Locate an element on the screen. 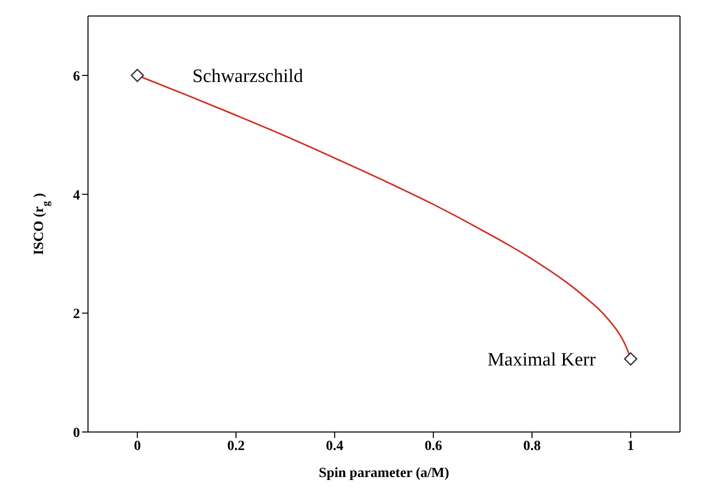 The height and width of the screenshot is (500, 717). x-tick-label: 1 is located at coordinates (630, 446).